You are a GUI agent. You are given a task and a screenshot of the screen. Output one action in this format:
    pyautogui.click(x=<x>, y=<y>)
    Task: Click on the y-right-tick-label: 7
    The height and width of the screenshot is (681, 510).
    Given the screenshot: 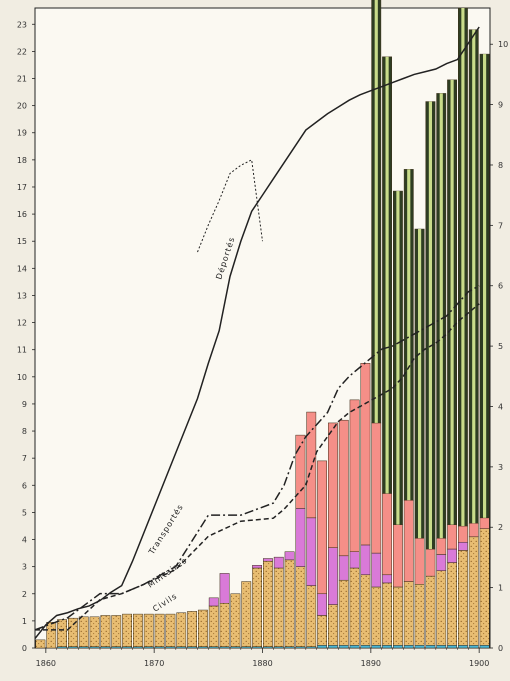 What is the action you would take?
    pyautogui.click(x=500, y=225)
    